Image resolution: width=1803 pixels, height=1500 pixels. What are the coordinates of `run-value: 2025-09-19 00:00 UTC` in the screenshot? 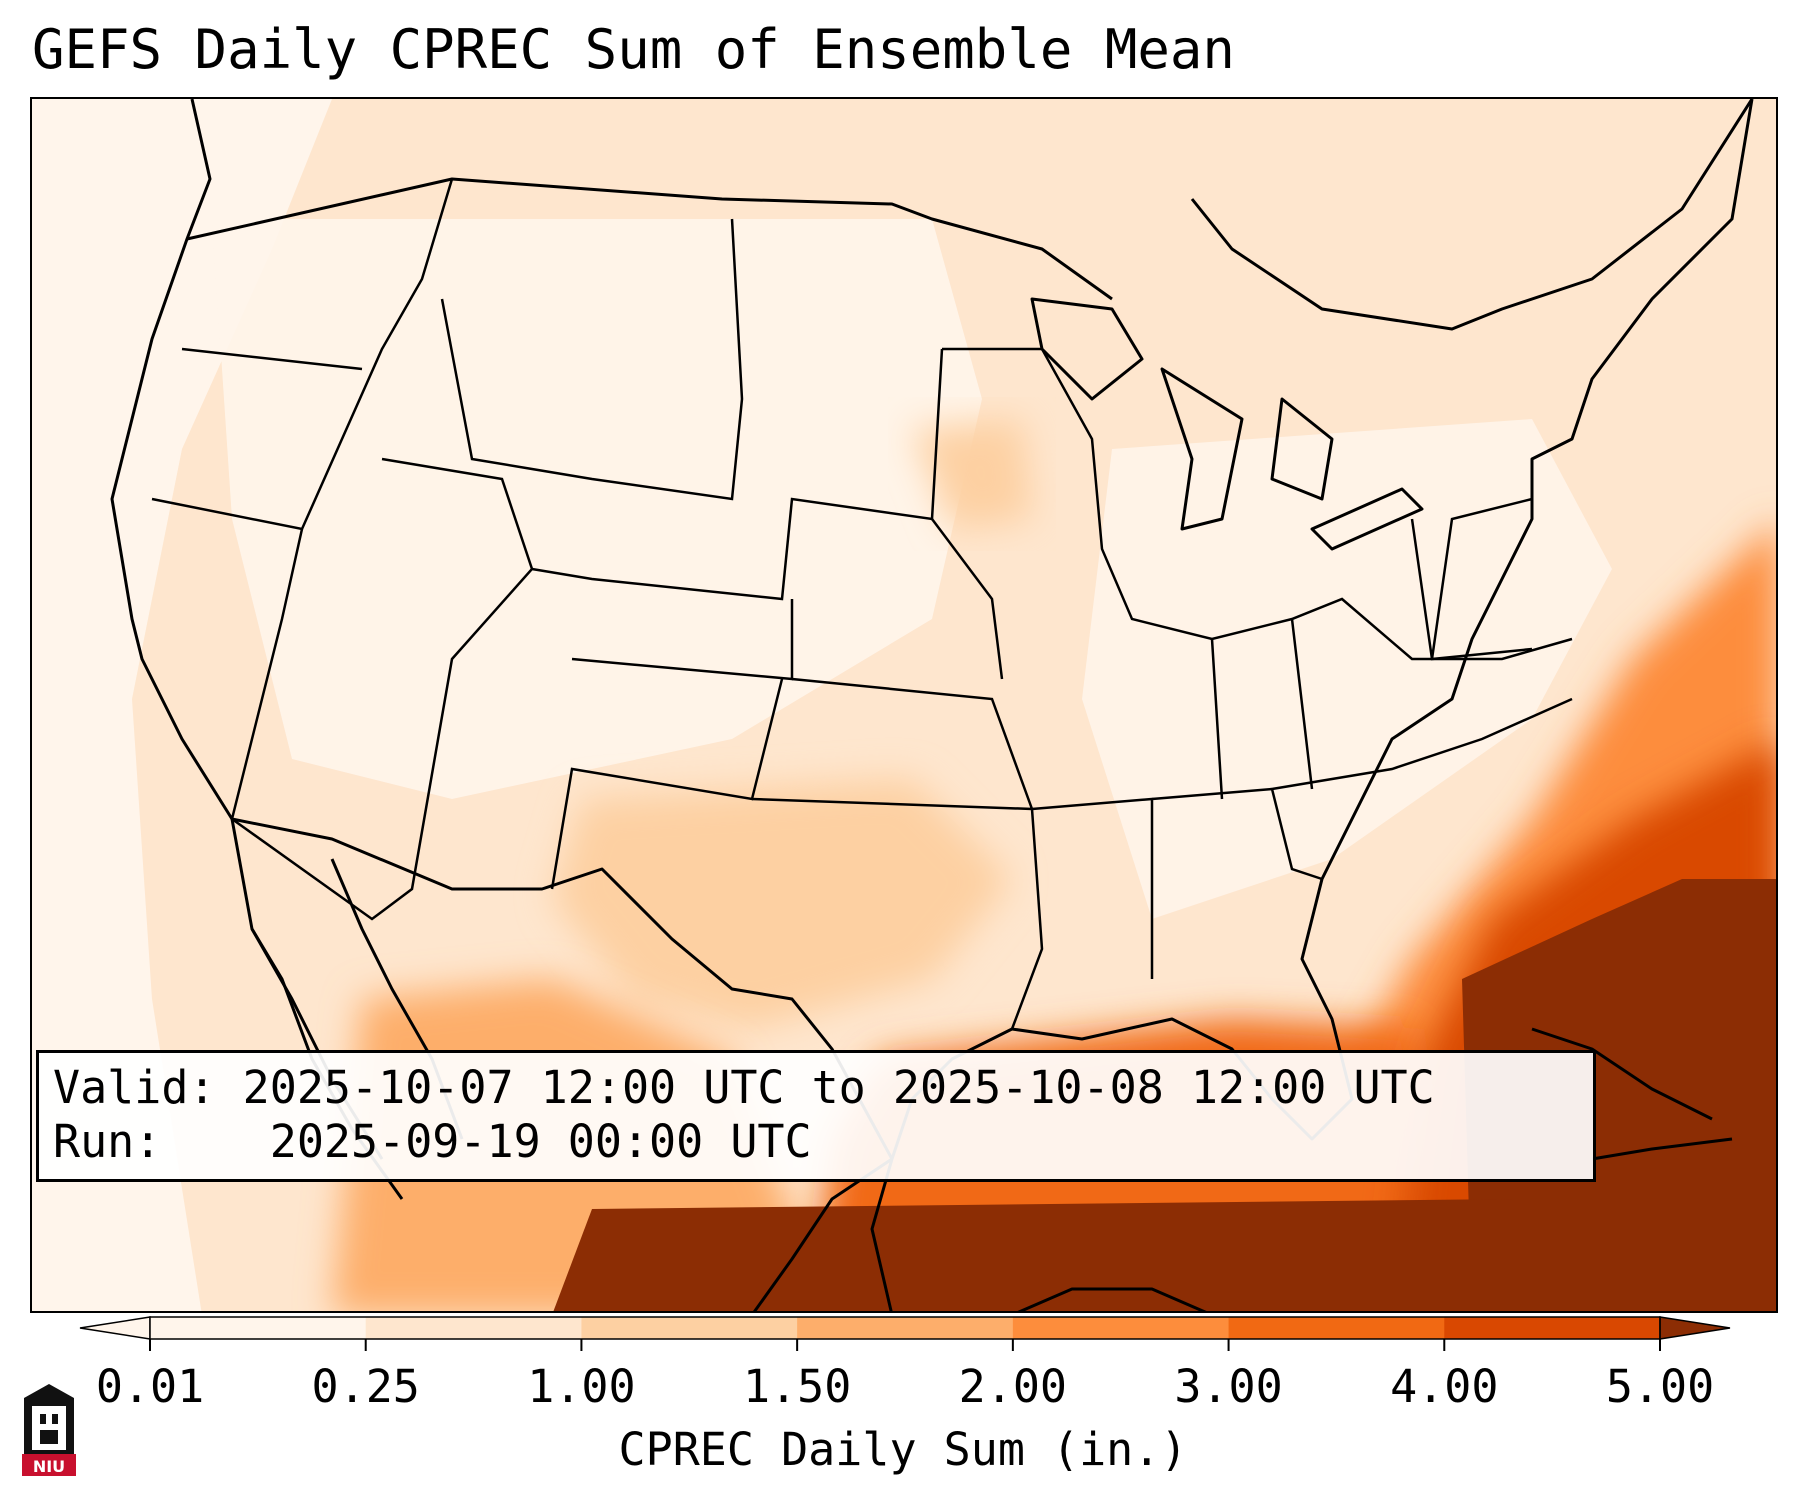 It's located at (540, 1141).